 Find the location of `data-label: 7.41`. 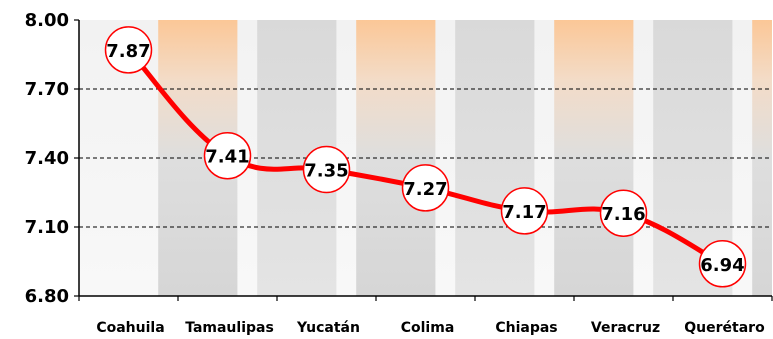

data-label: 7.41 is located at coordinates (227, 157).